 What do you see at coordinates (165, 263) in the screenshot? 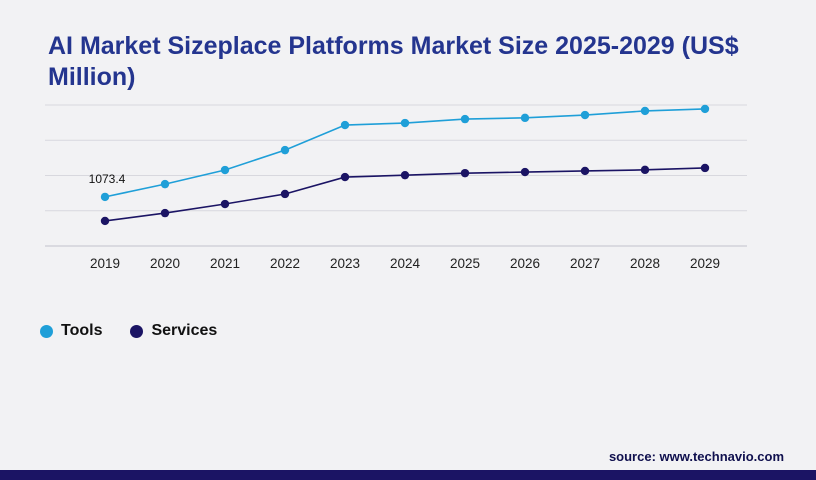
I see `x-axis-label-2020: 2020` at bounding box center [165, 263].